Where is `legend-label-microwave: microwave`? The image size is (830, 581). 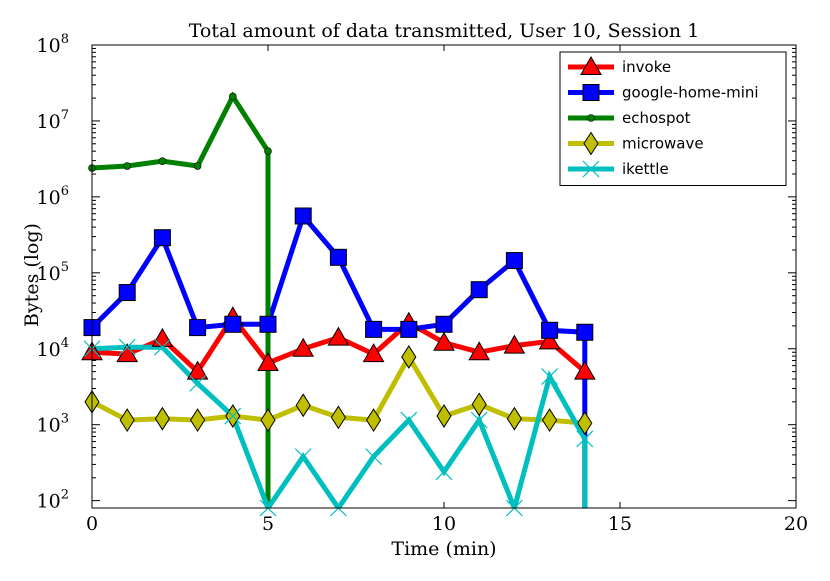
legend-label-microwave: microwave is located at coordinates (663, 144).